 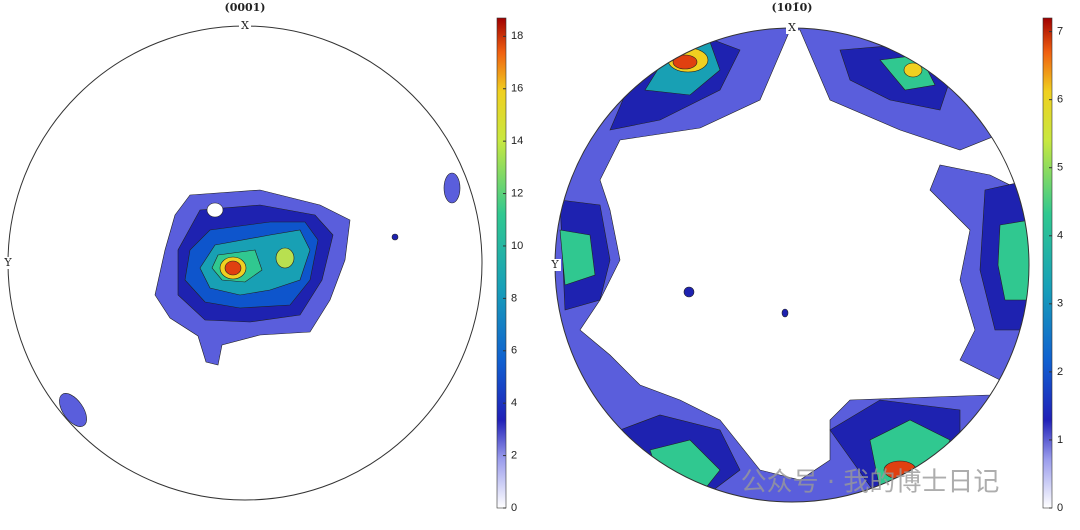 I want to click on colorbar-tick-label: 16, so click(x=517, y=89).